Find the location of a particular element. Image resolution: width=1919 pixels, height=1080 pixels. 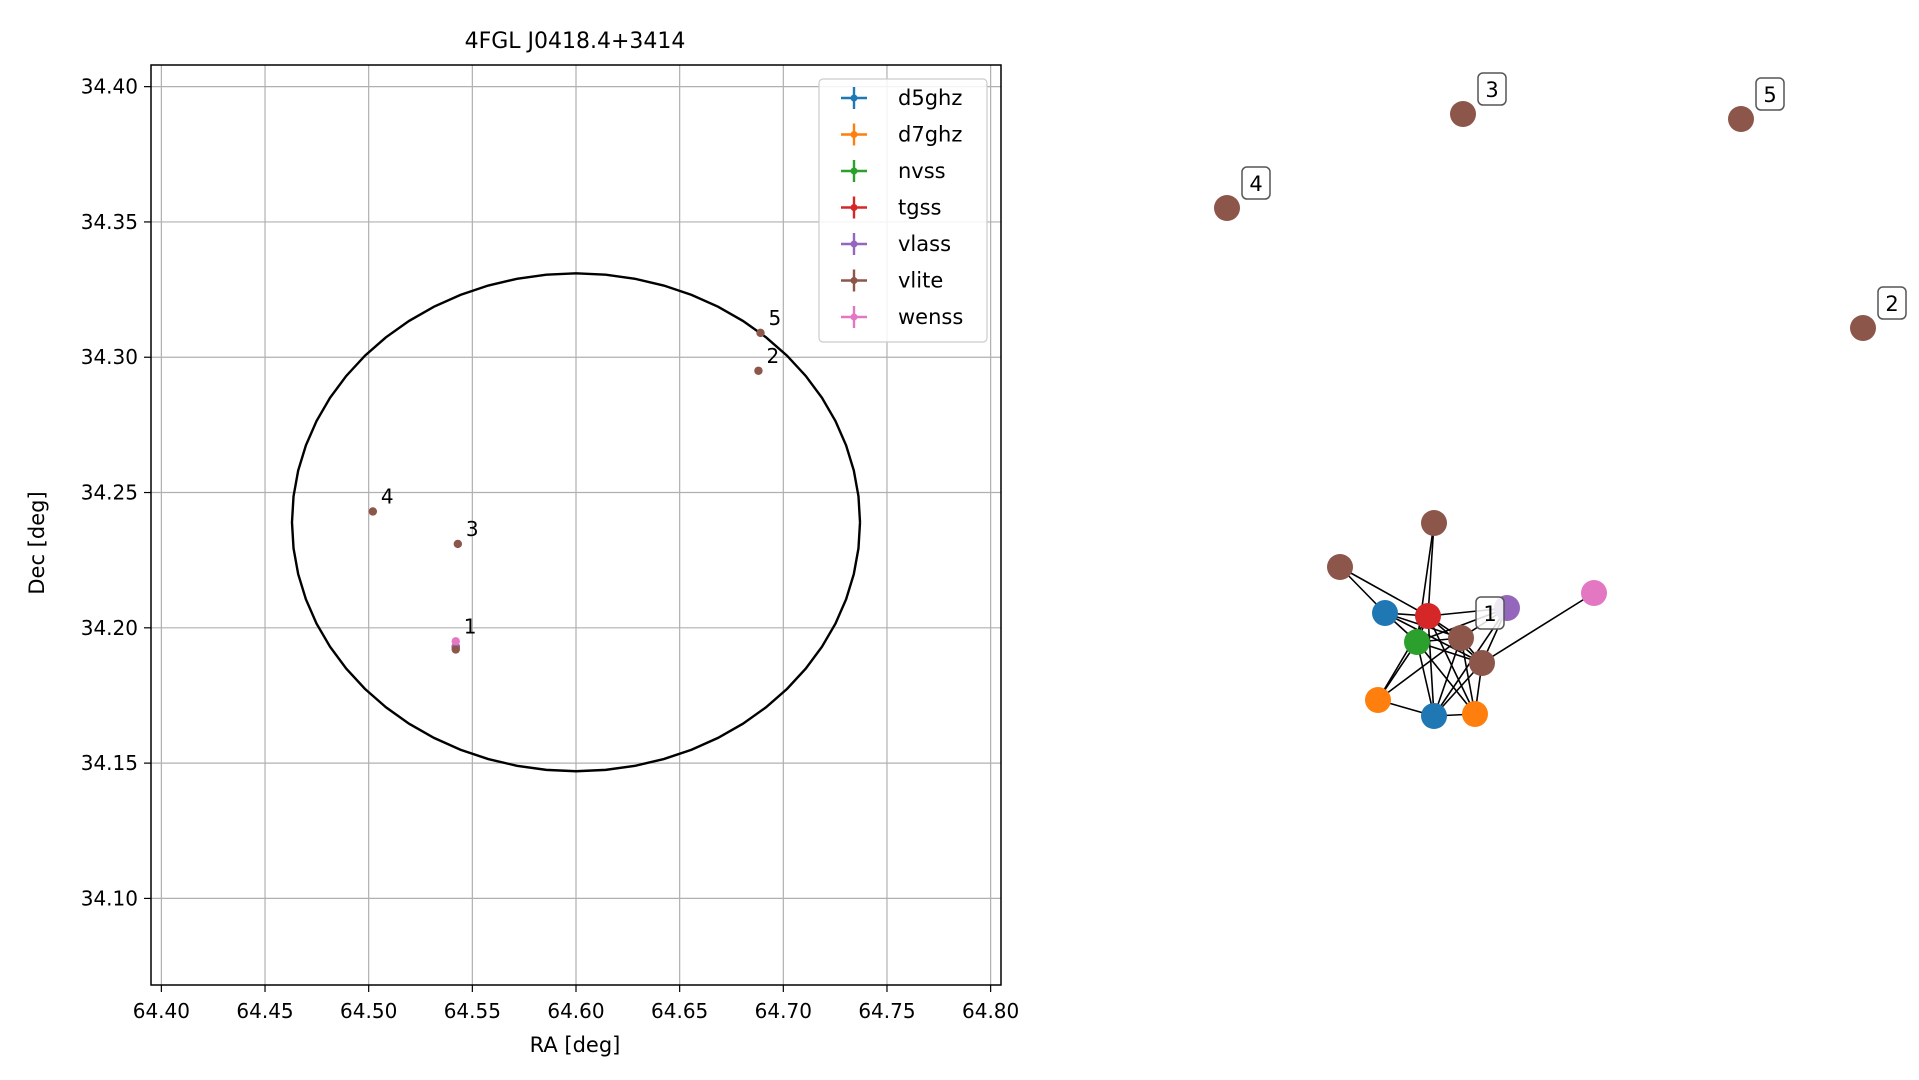

x-axis-label: RA [deg] is located at coordinates (575, 1045).